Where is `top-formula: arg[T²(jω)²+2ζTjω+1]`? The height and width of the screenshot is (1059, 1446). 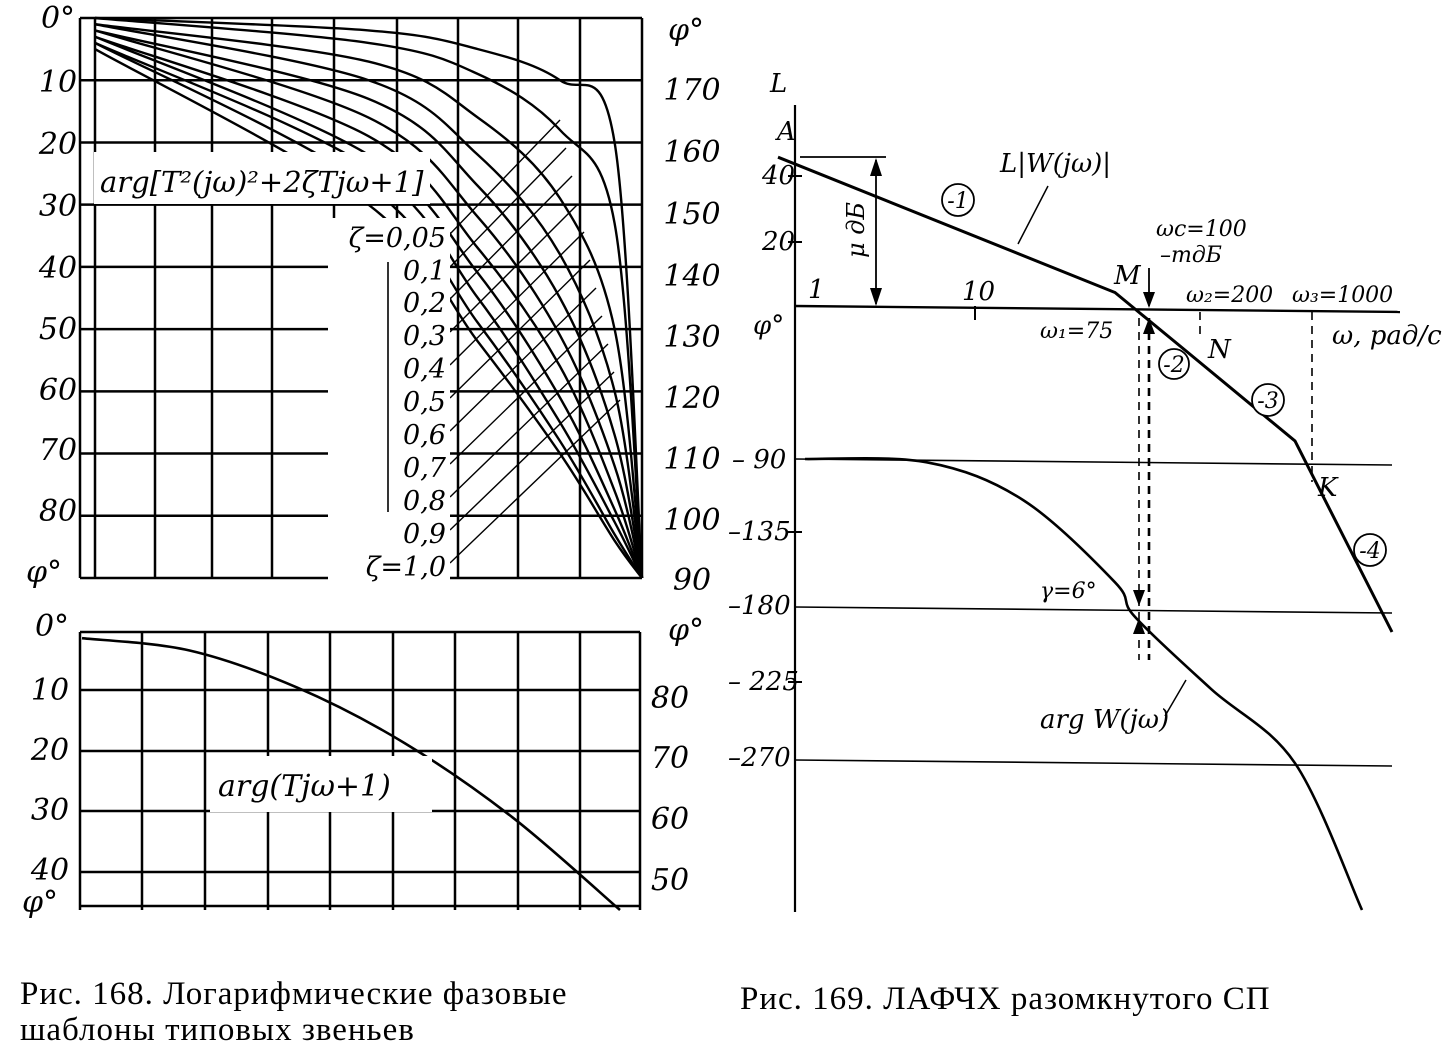 top-formula: arg[T²(jω)²+2ζTjω+1] is located at coordinates (262, 182).